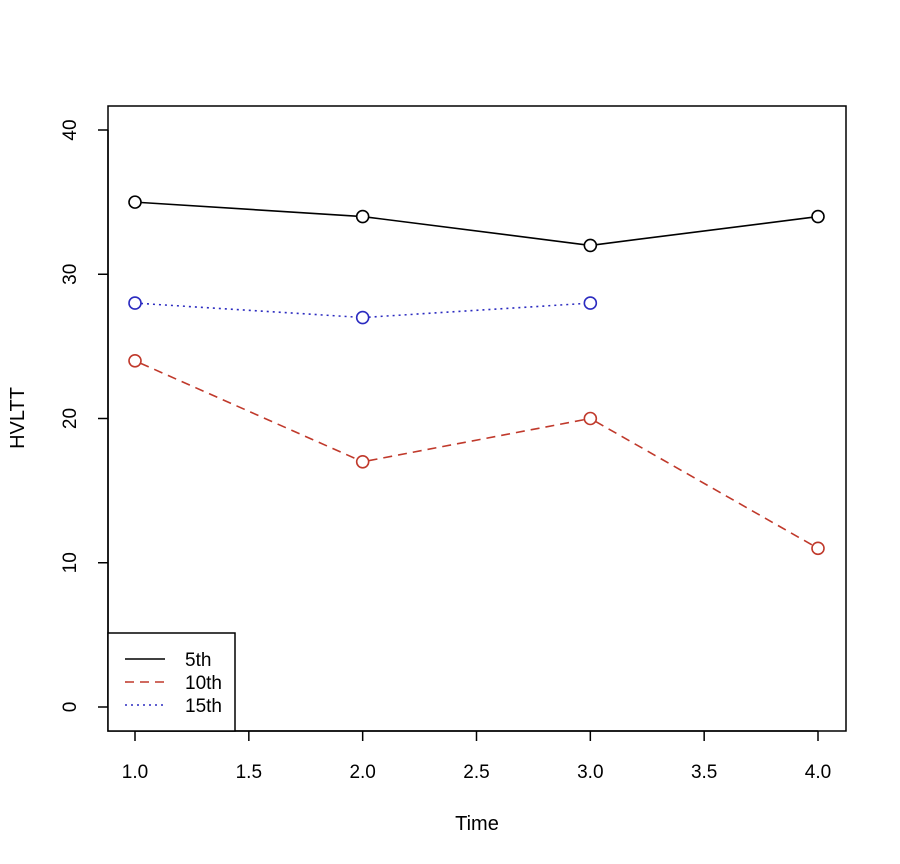  I want to click on x-tick-label: 1.5, so click(249, 772).